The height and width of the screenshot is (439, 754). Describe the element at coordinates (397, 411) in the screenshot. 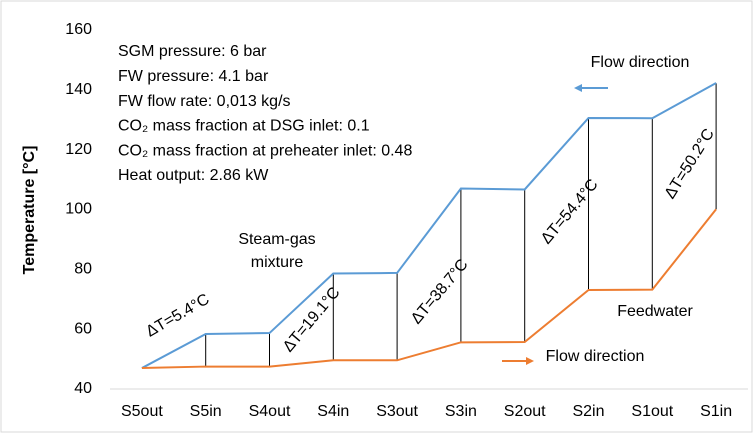

I see `x-tick-label: S3out` at that location.